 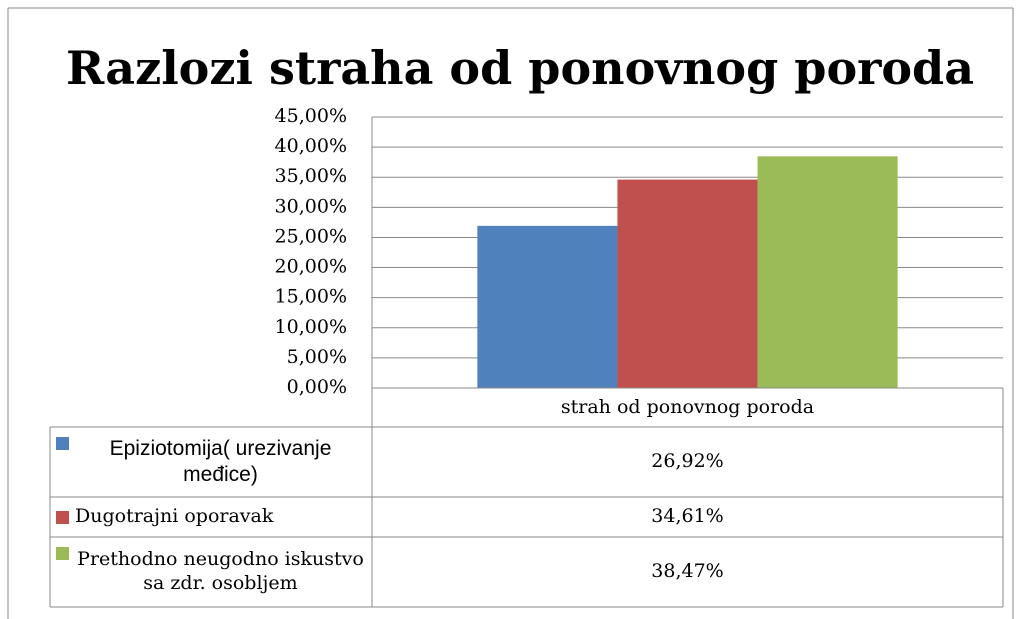 What do you see at coordinates (174, 516) in the screenshot?
I see `legend-label: Dugotrajni oporavak` at bounding box center [174, 516].